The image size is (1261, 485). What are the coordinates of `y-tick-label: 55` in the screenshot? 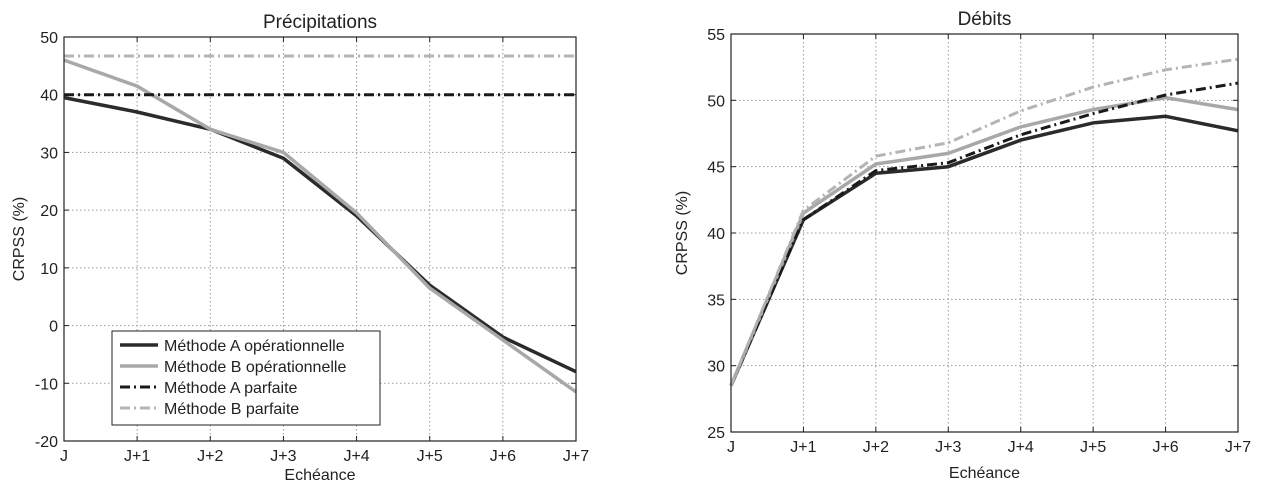 It's located at (716, 35).